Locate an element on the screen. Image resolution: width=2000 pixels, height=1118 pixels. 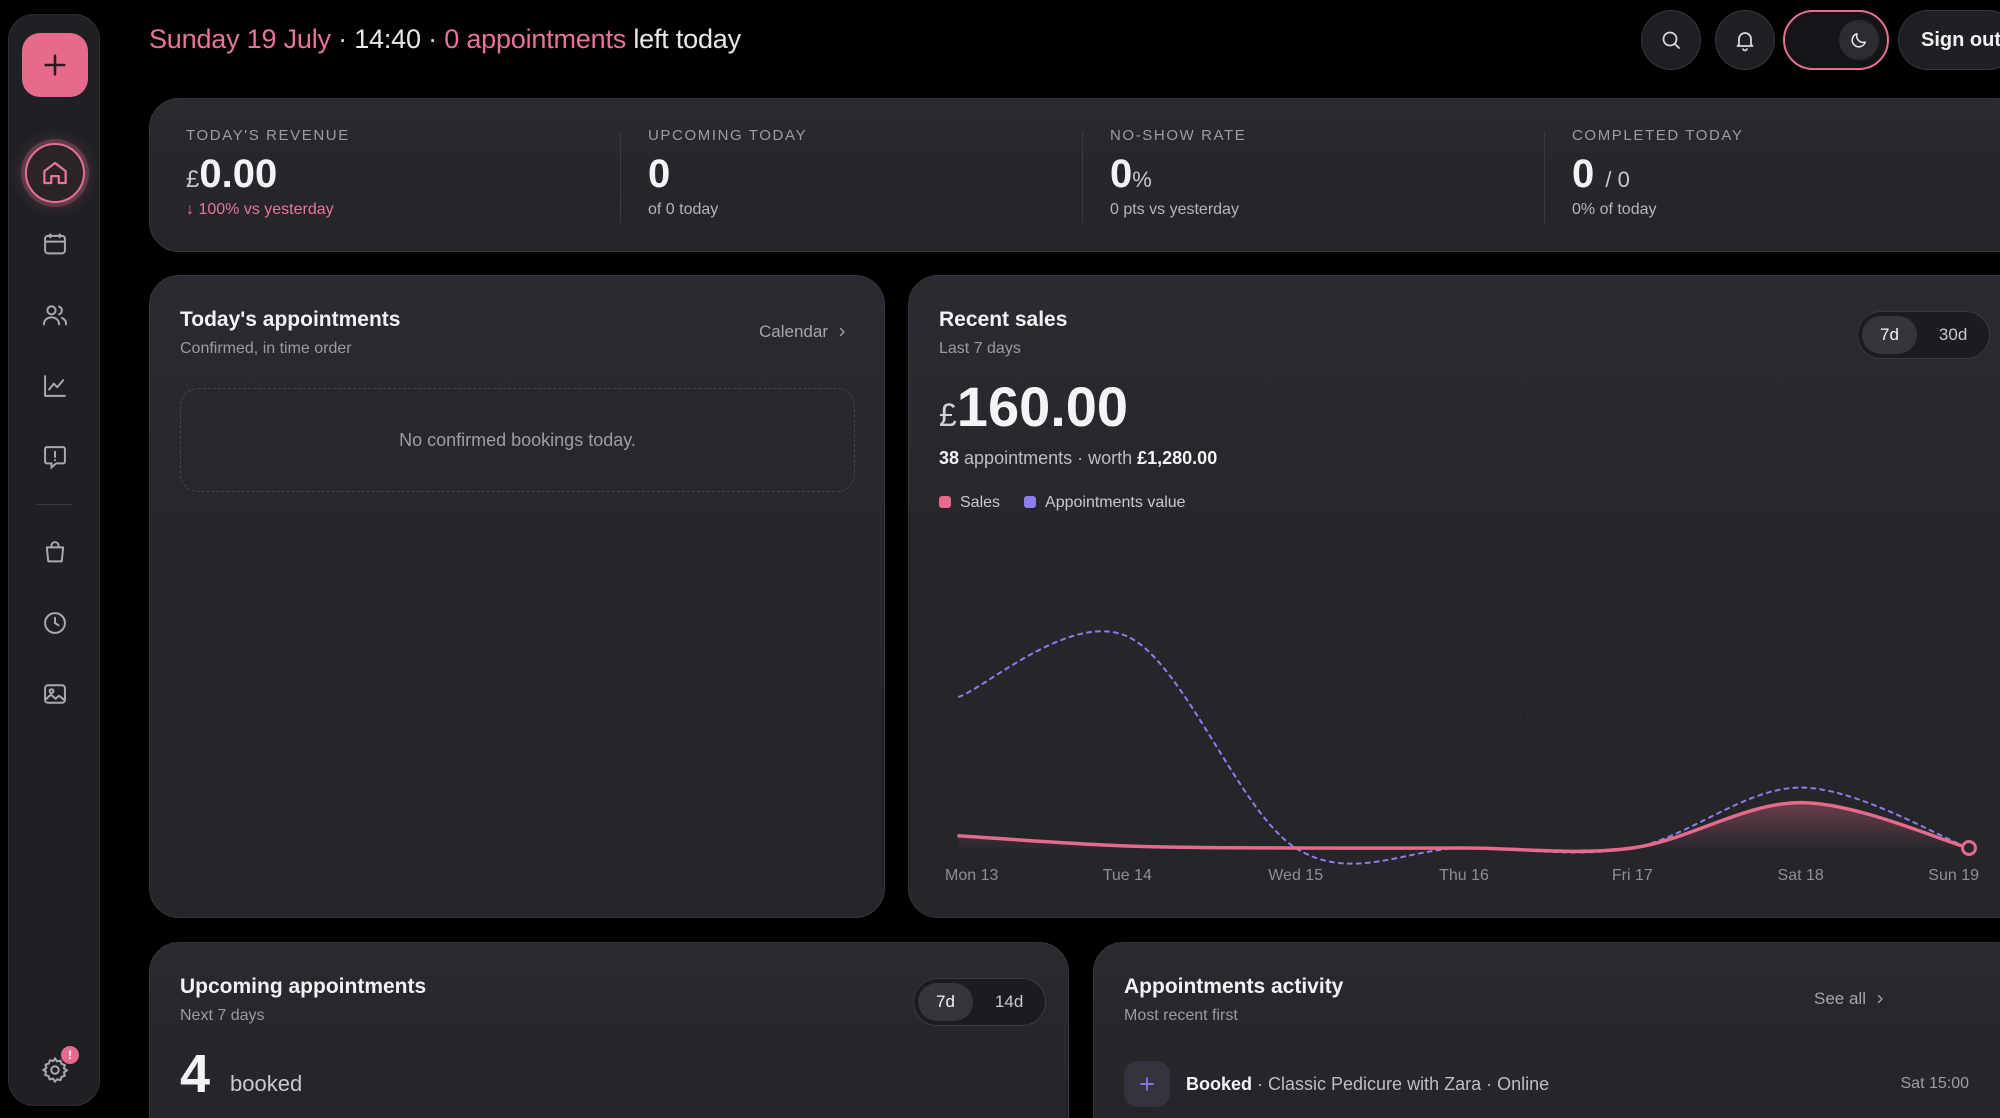
search-icon is located at coordinates (1671, 40).